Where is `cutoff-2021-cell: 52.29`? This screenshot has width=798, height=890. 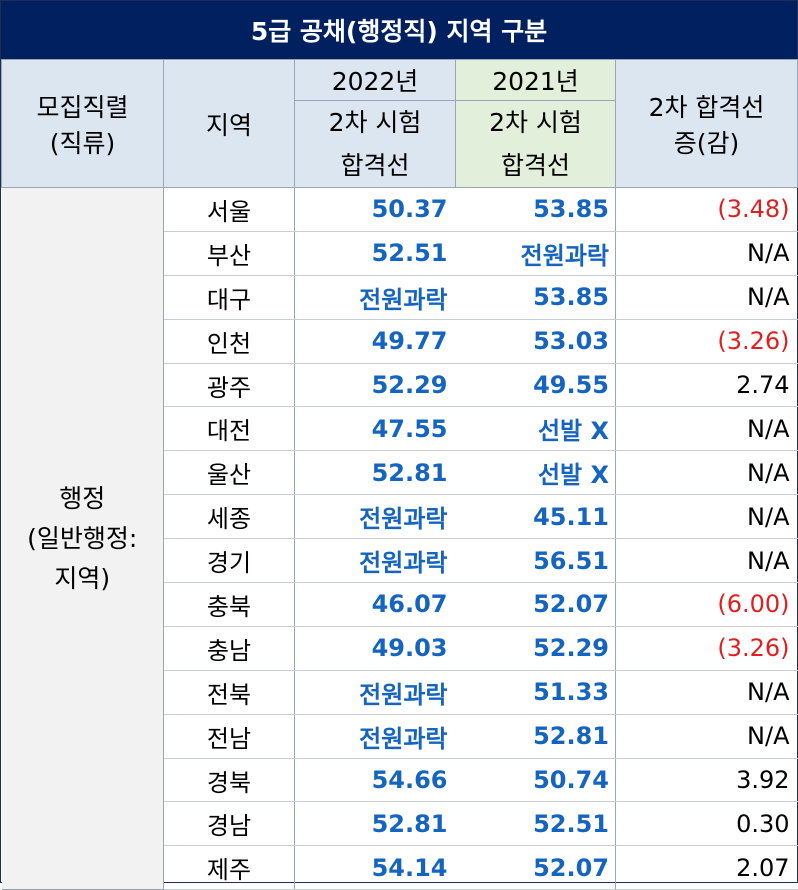
cutoff-2021-cell: 52.29 is located at coordinates (535, 648).